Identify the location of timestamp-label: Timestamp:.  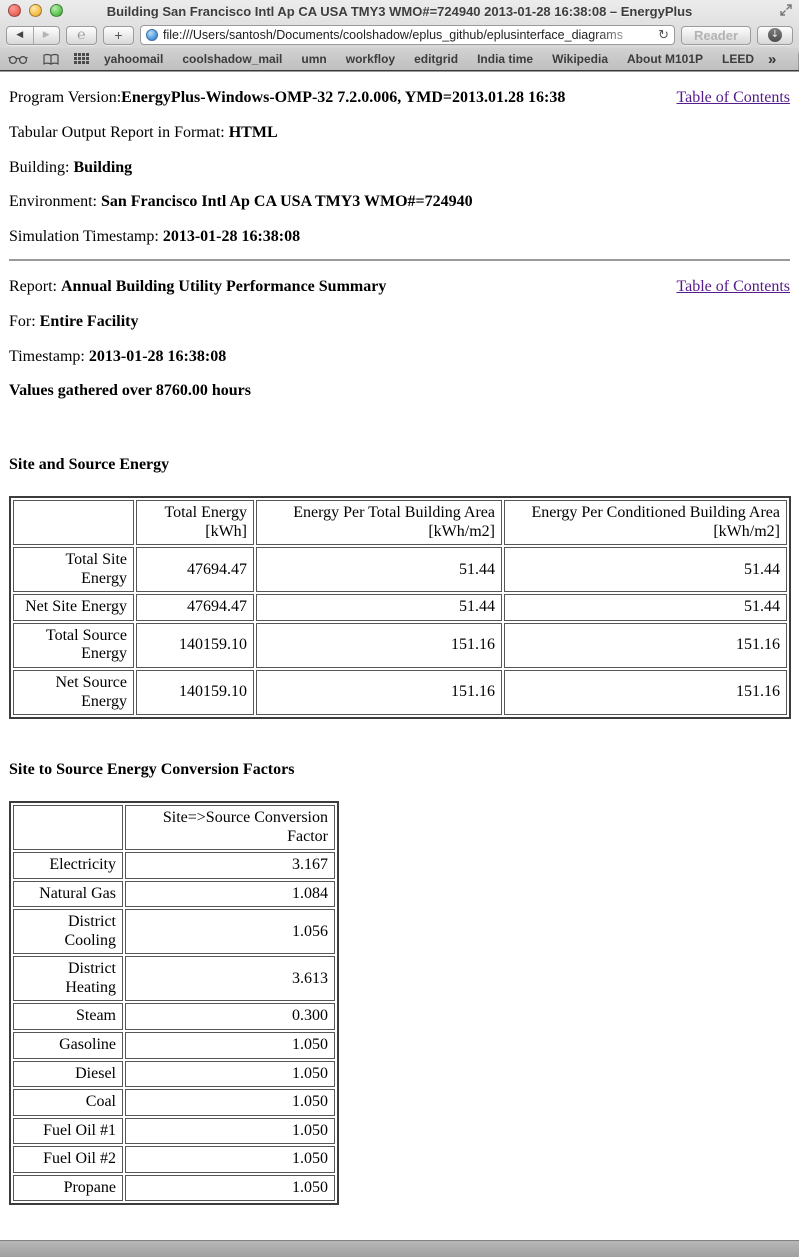
(49, 356).